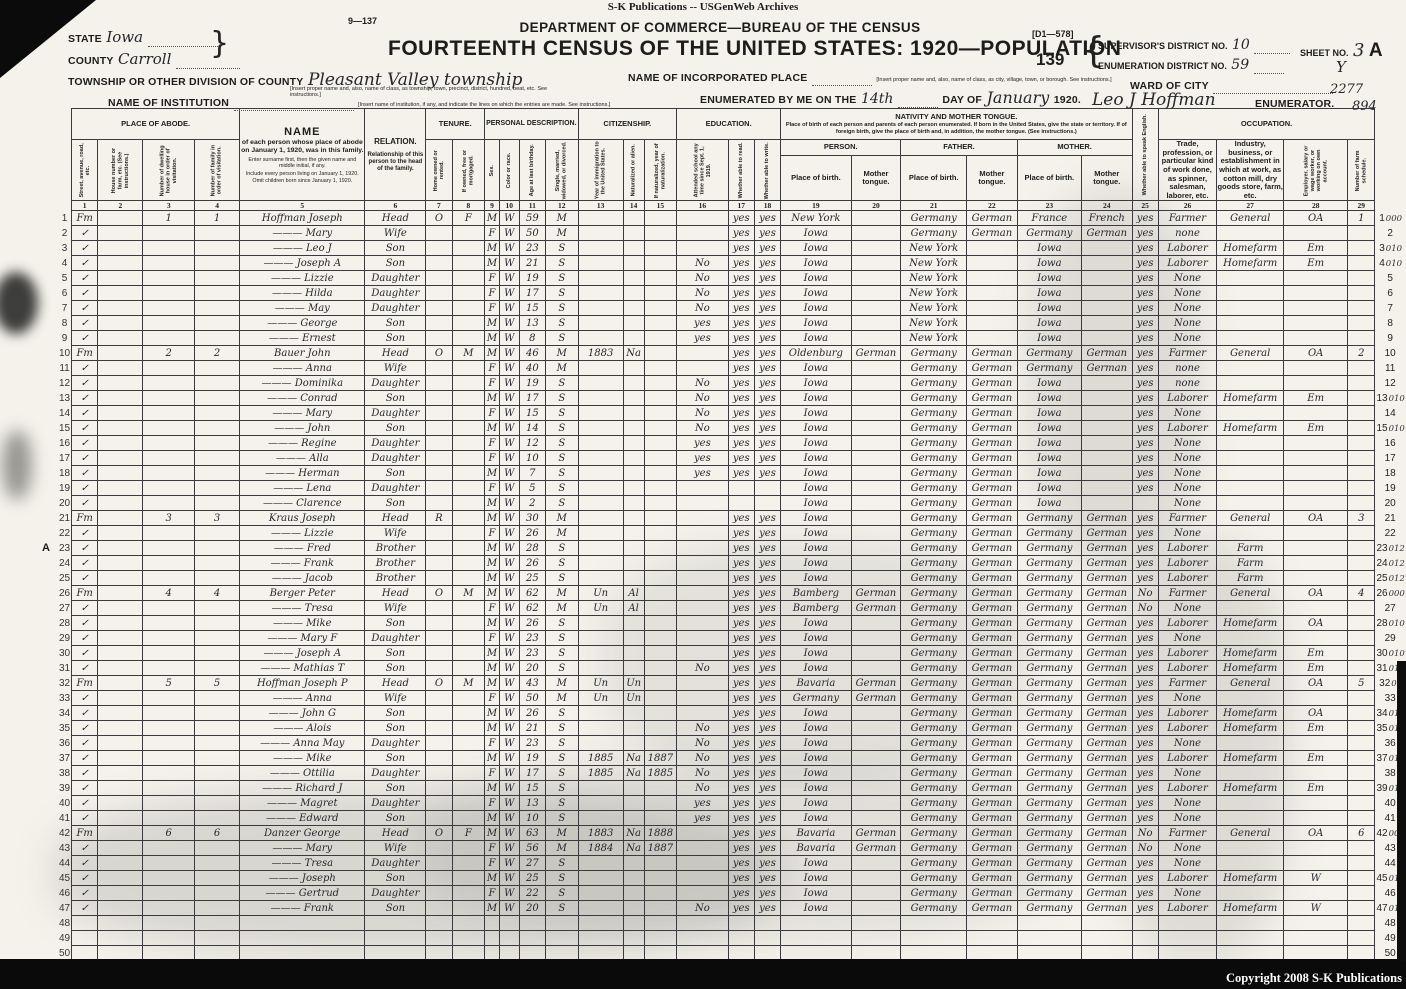 Image resolution: width=1406 pixels, height=989 pixels. I want to click on cell-name: ——— Mary, so click(302, 233).